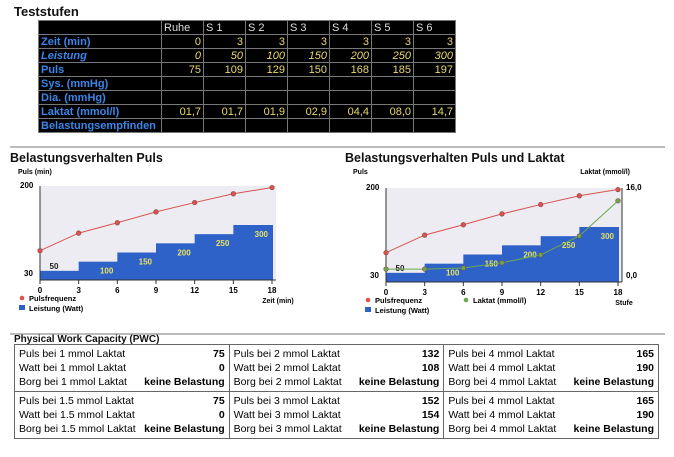  What do you see at coordinates (122, 401) in the screenshot?
I see `pwc-line: Puls bei 1.5 mmol Laktat 75` at bounding box center [122, 401].